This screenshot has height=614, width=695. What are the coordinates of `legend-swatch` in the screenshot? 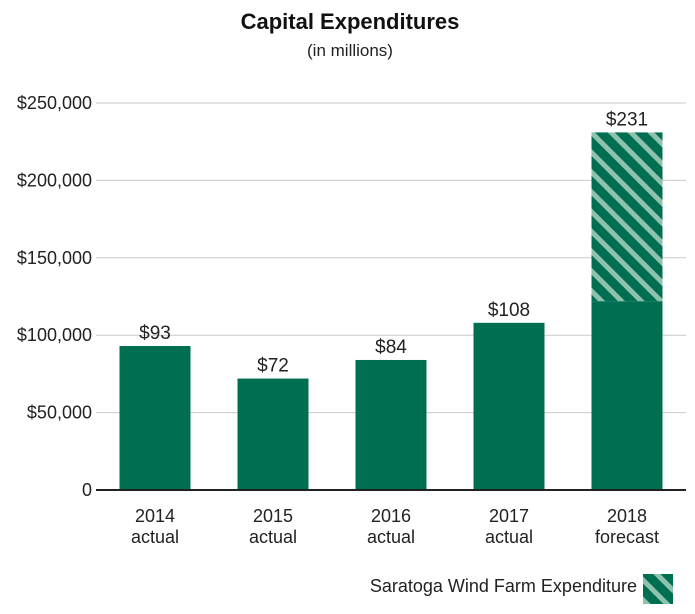 It's located at (658, 589).